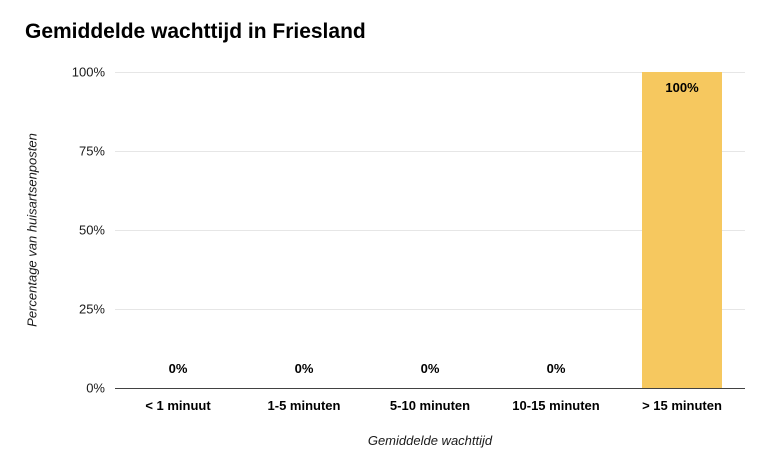  I want to click on x-axis-title: Gemiddelde wachttijd, so click(430, 440).